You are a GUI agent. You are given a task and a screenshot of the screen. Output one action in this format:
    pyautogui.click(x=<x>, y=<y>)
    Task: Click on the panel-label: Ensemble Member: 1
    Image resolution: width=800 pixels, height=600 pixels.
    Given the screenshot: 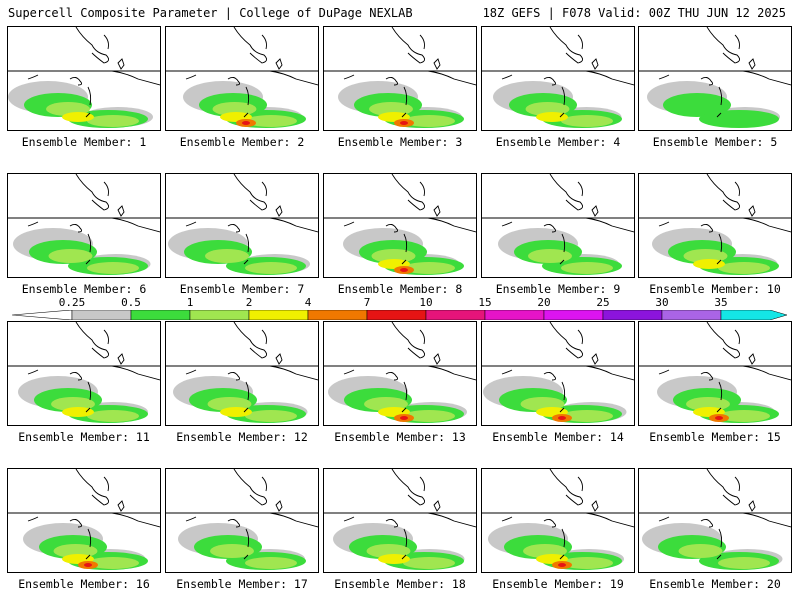 What is the action you would take?
    pyautogui.click(x=84, y=142)
    